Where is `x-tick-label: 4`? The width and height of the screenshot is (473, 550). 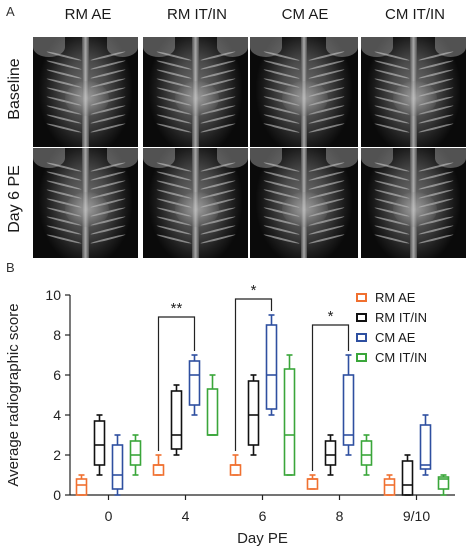
x-tick-label: 4 is located at coordinates (186, 516).